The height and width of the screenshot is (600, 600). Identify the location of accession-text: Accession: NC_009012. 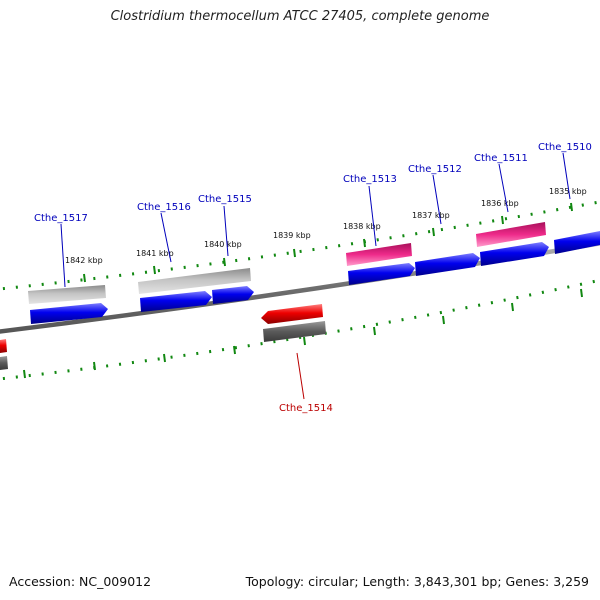
(80, 581).